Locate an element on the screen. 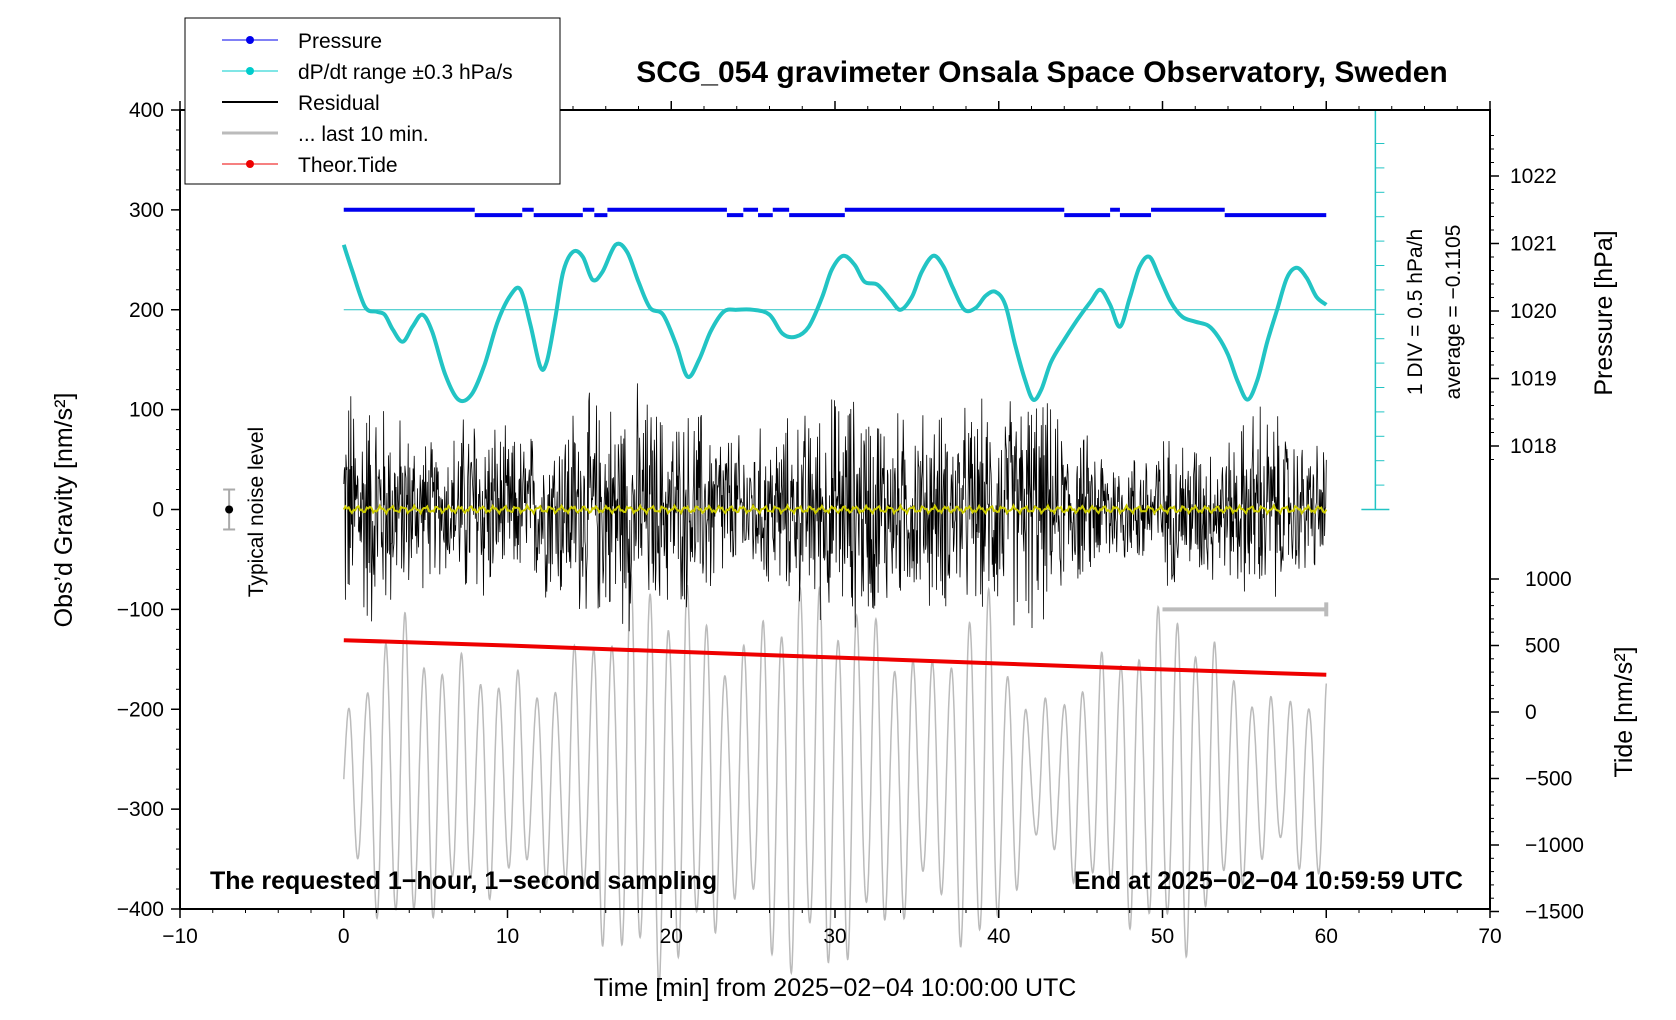  tide-tick-label: −500 is located at coordinates (1548, 779).